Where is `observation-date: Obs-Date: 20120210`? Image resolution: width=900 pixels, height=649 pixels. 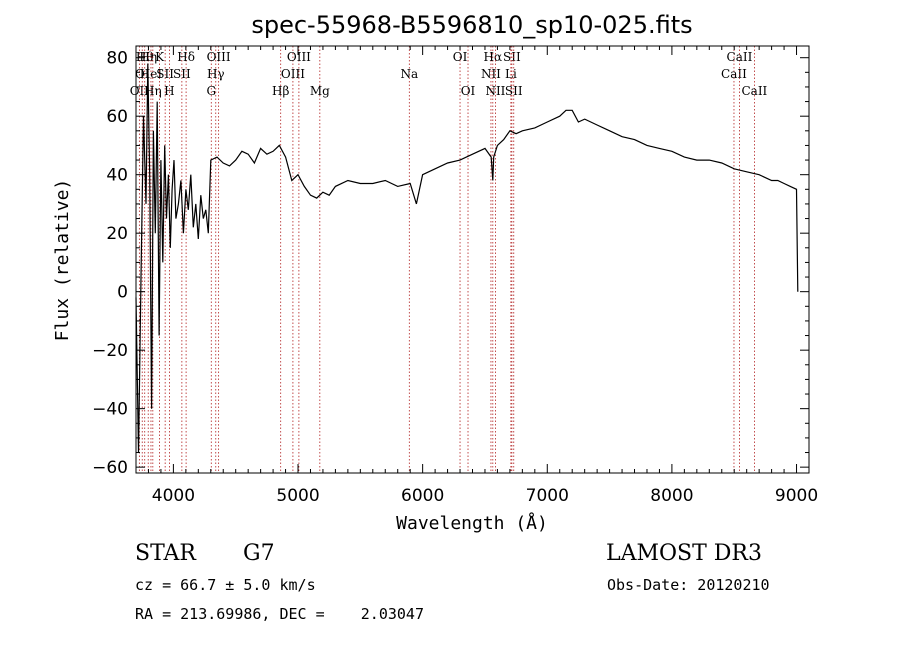 observation-date: Obs-Date: 20120210 is located at coordinates (688, 585).